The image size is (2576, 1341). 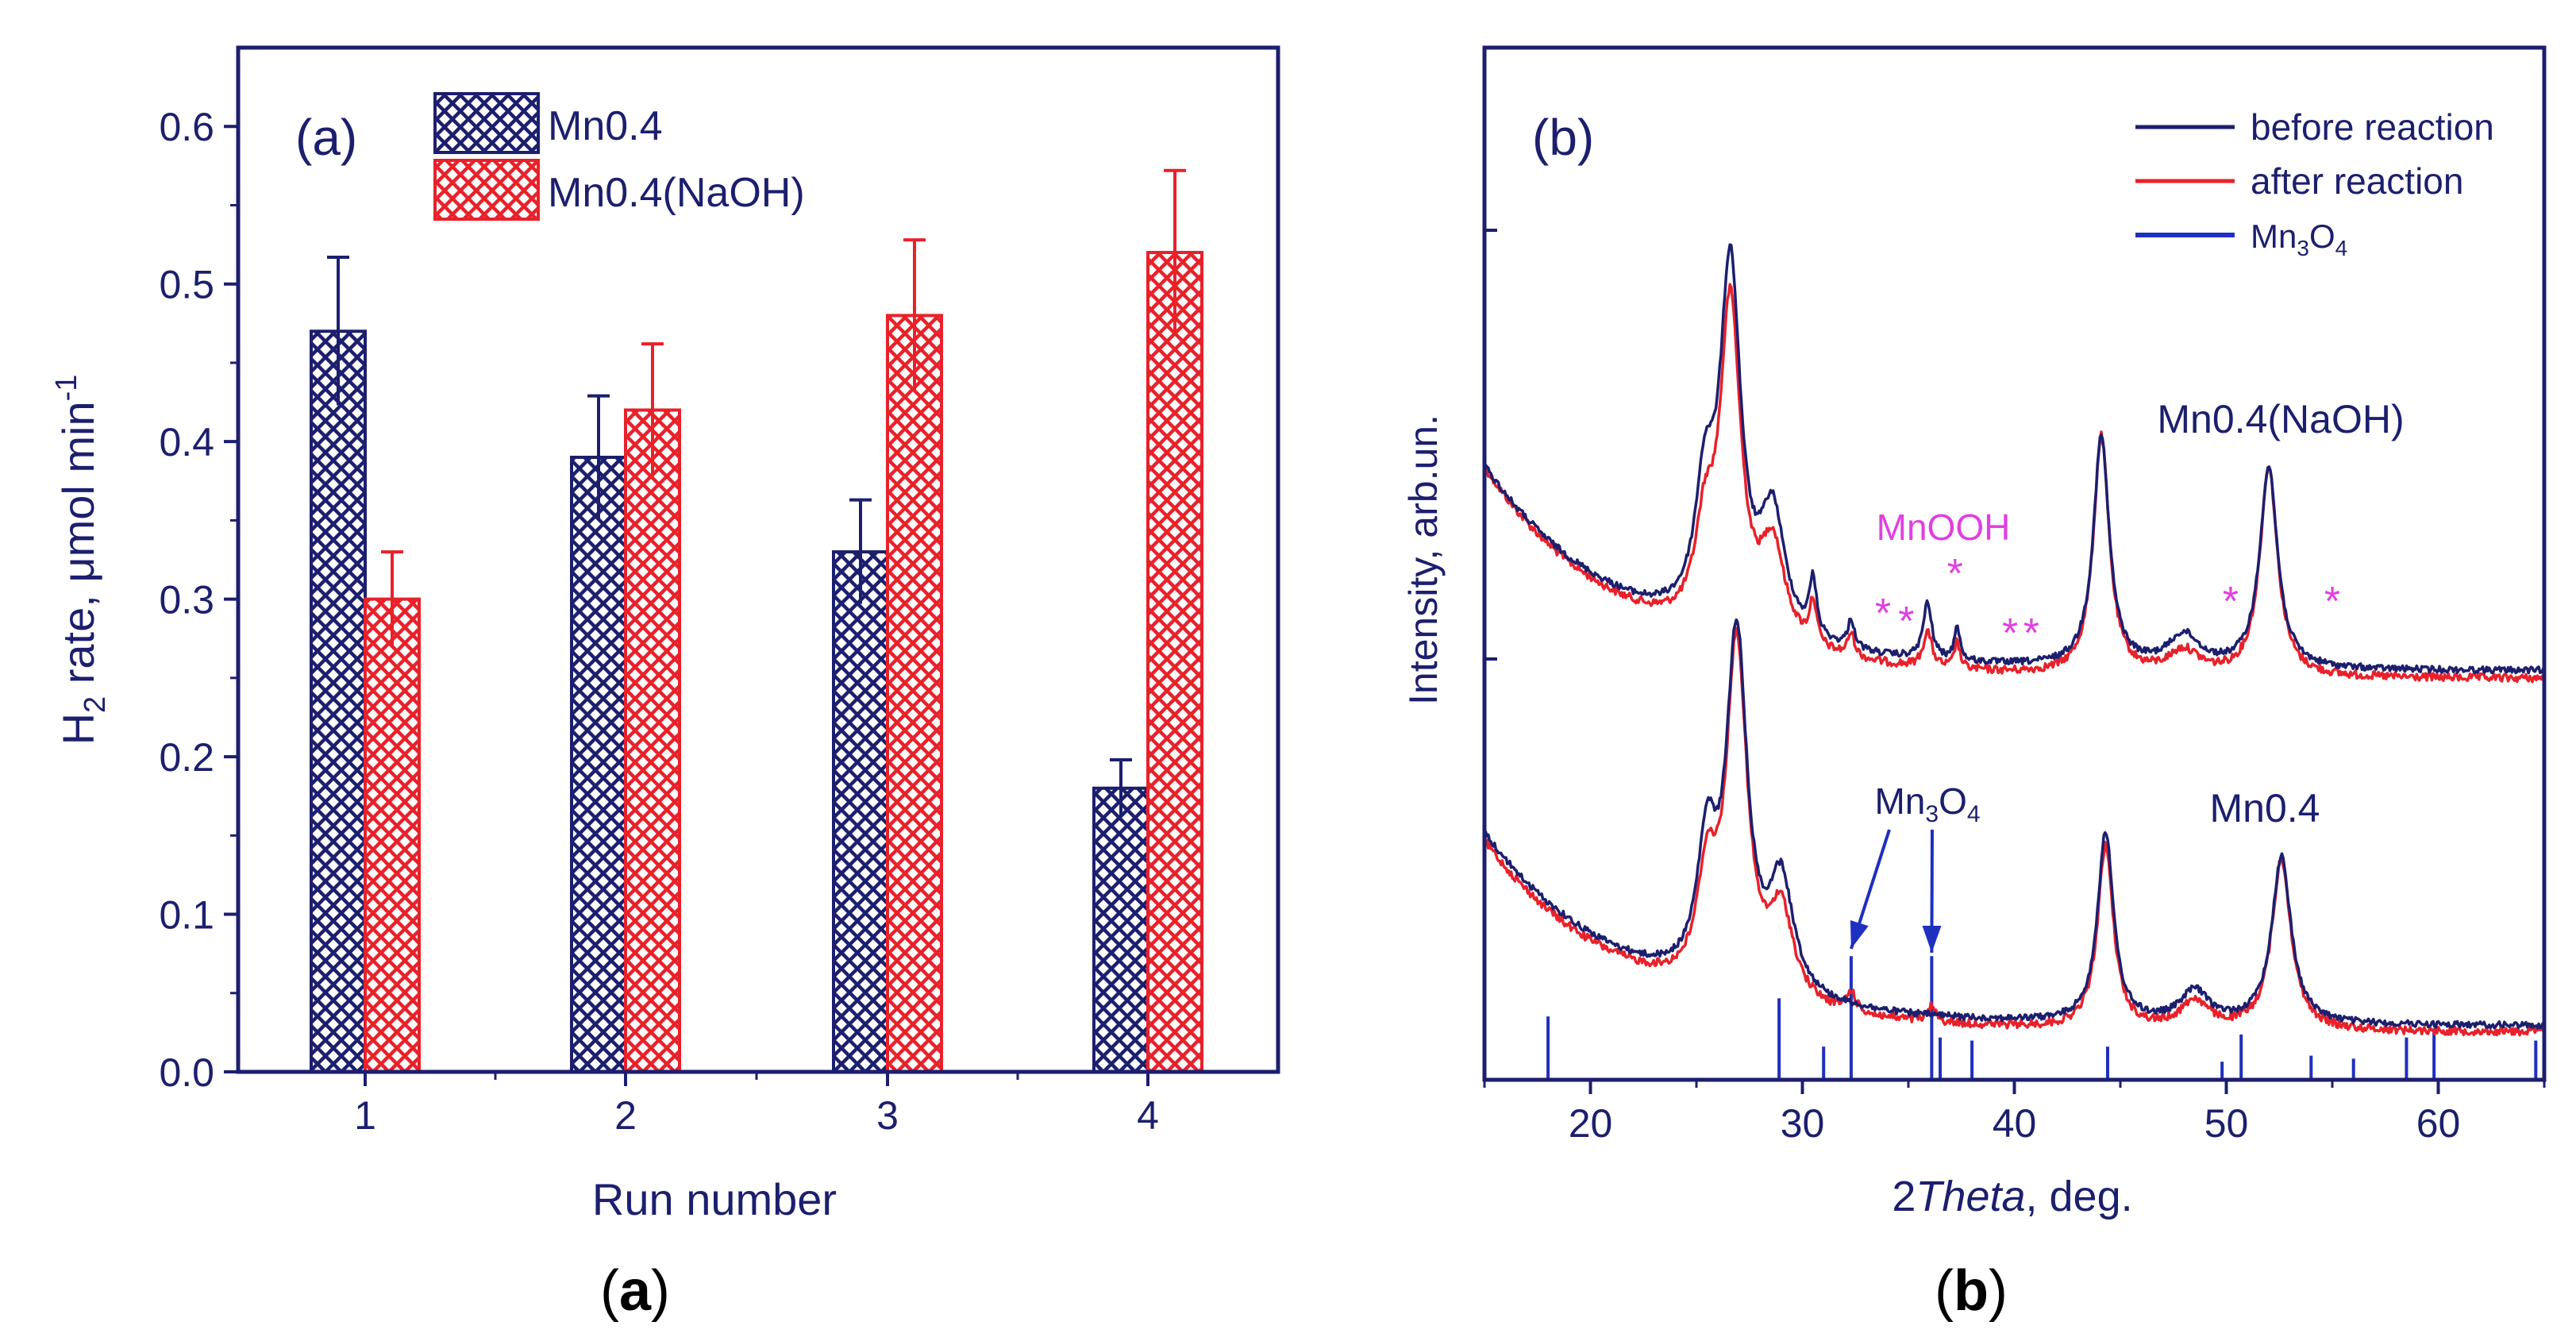 What do you see at coordinates (2265, 808) in the screenshot?
I see `curve-label-mn04: Mn0.4` at bounding box center [2265, 808].